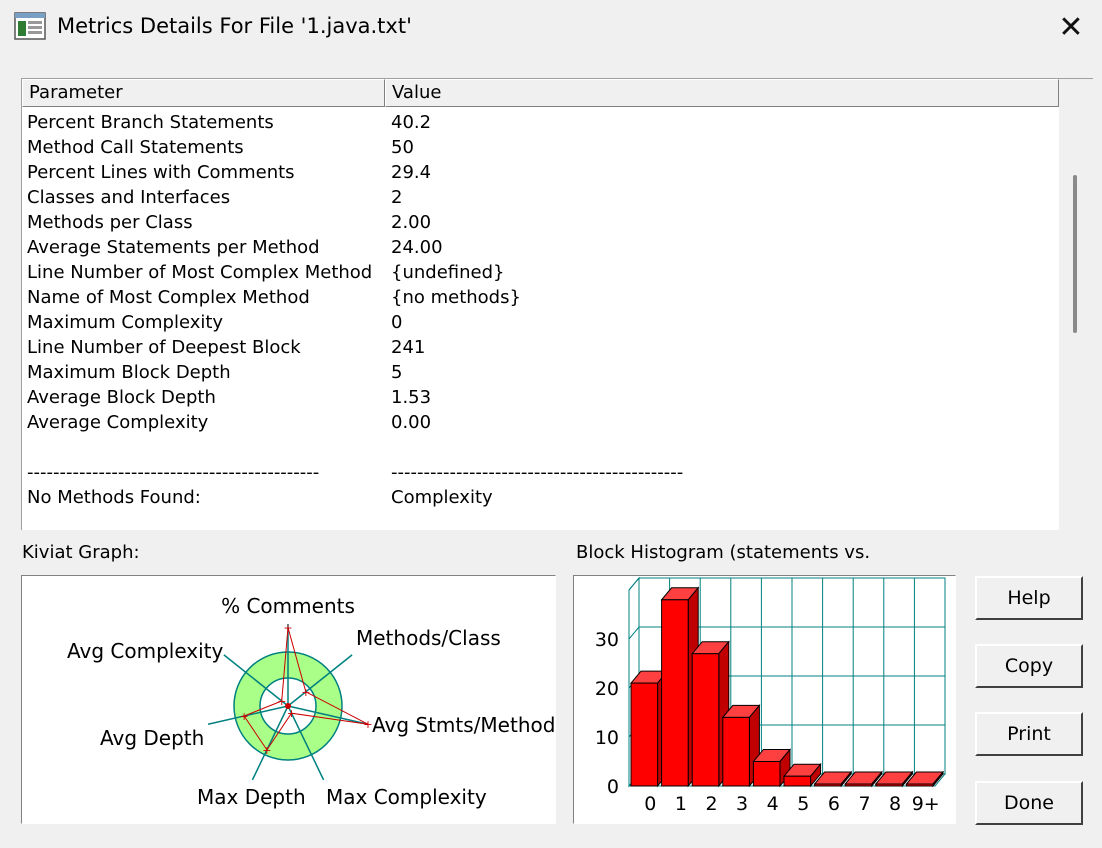 Image resolution: width=1102 pixels, height=848 pixels. I want to click on value-cell: 5, so click(397, 372).